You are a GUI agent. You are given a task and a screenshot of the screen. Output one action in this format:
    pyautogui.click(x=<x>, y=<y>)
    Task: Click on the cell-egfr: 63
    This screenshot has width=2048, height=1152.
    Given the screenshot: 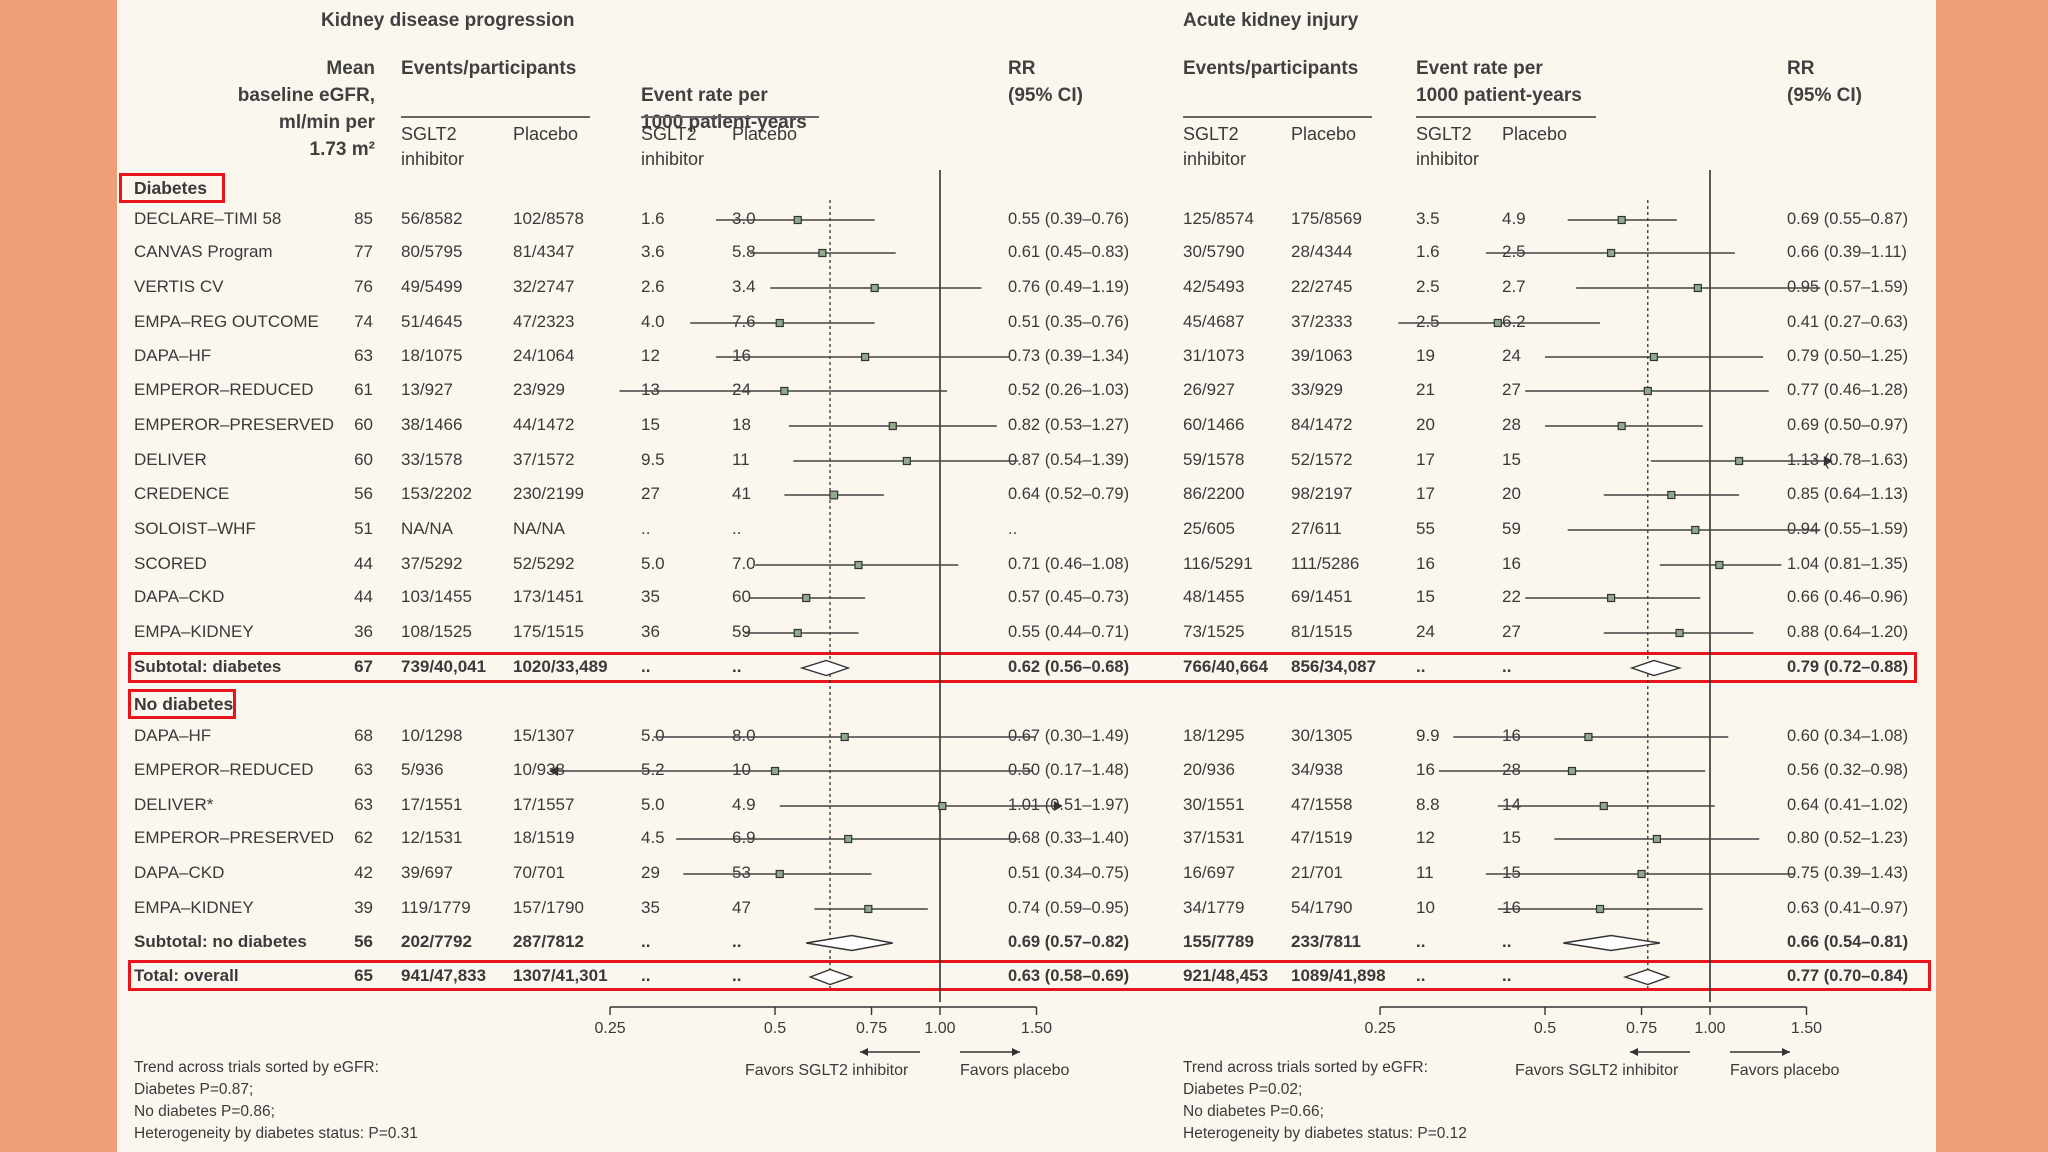 What is the action you would take?
    pyautogui.click(x=363, y=769)
    